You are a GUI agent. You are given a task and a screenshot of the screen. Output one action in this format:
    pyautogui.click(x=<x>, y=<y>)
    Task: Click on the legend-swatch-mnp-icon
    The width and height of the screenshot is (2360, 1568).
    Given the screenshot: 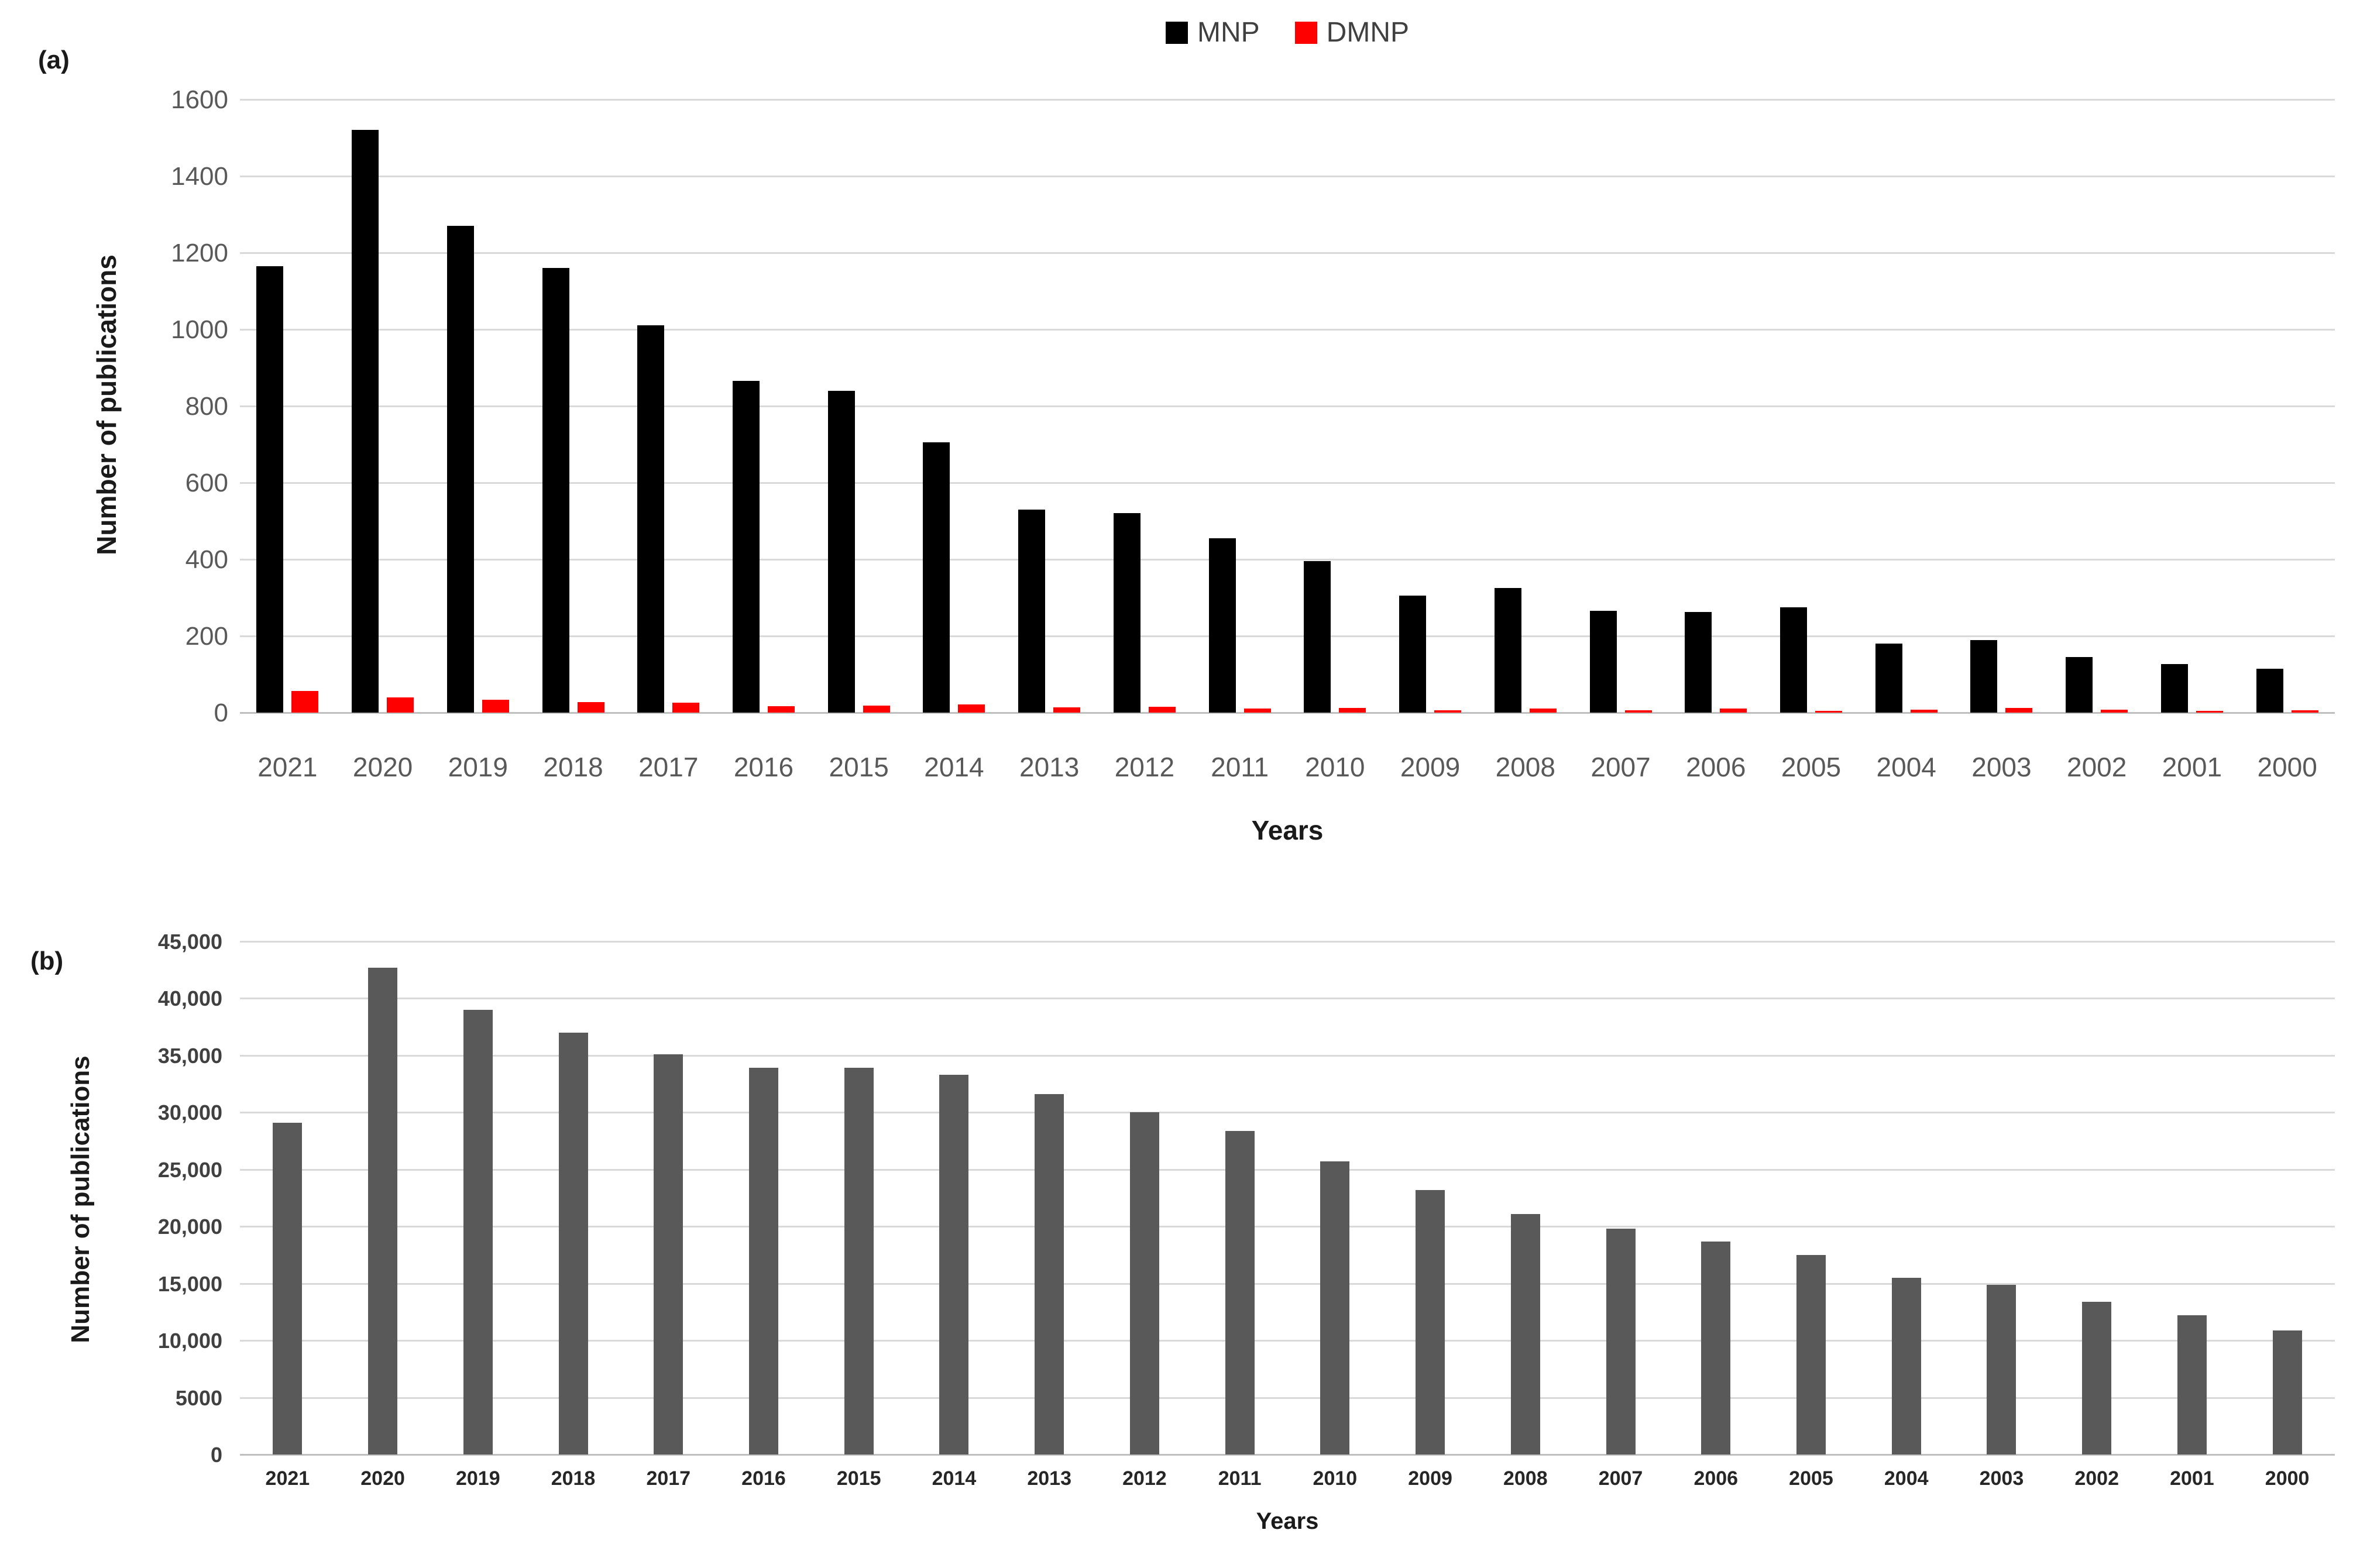 What is the action you would take?
    pyautogui.click(x=1177, y=32)
    